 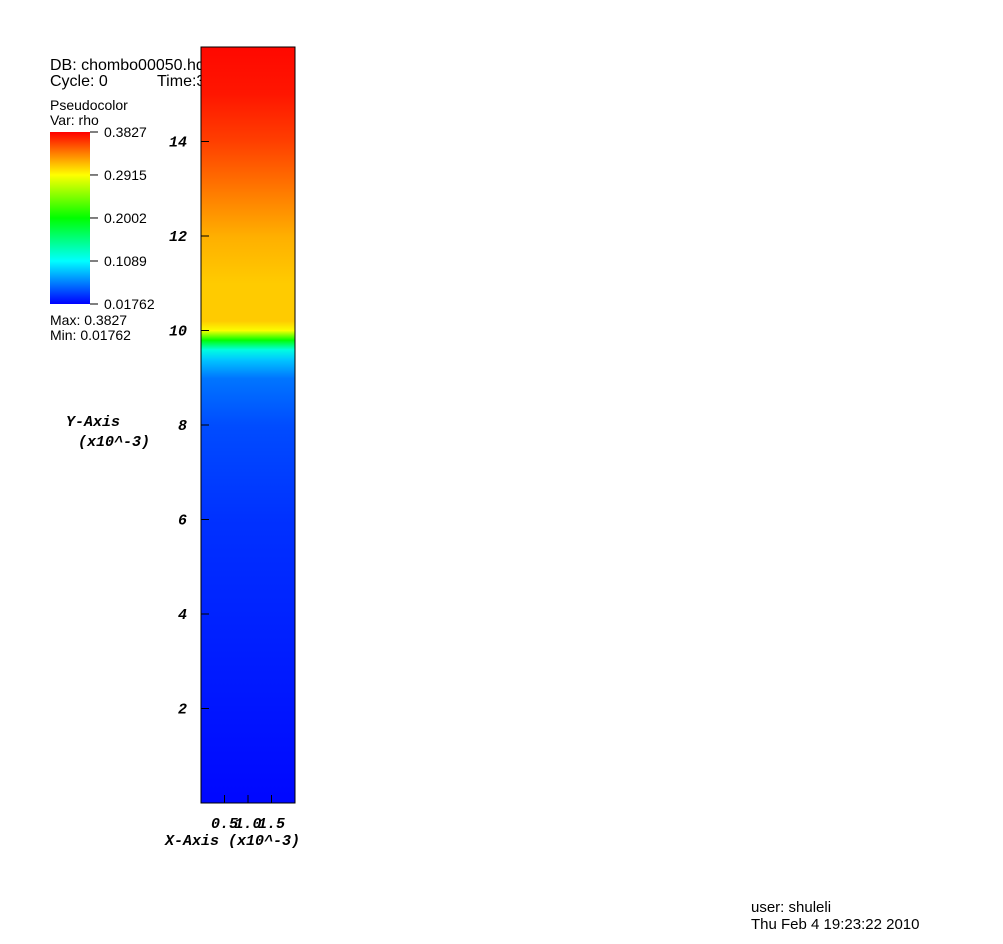 What do you see at coordinates (93, 422) in the screenshot?
I see `y-axis-title: Y-Axis` at bounding box center [93, 422].